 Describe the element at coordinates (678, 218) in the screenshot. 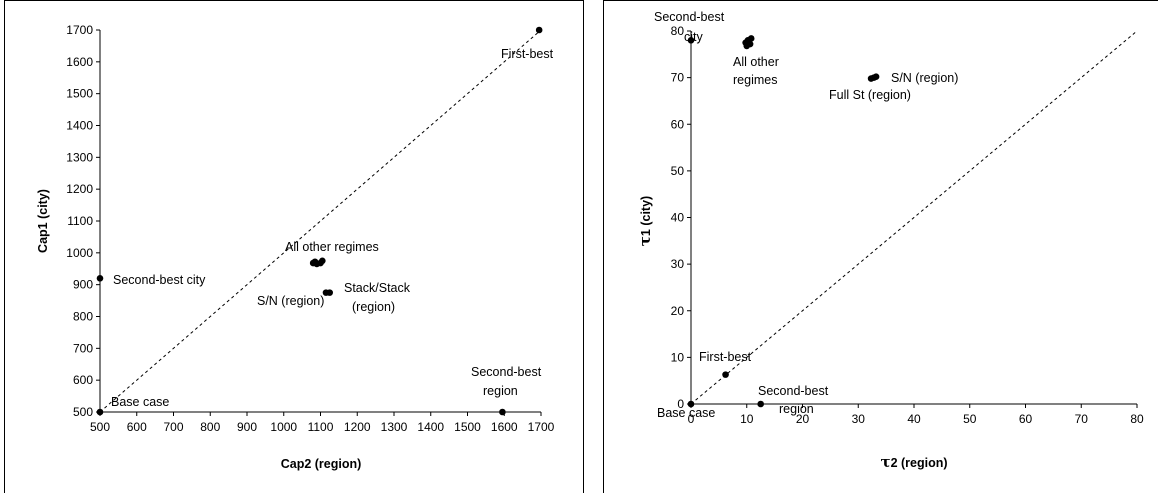

I see `right-y-tick-label: 40` at that location.